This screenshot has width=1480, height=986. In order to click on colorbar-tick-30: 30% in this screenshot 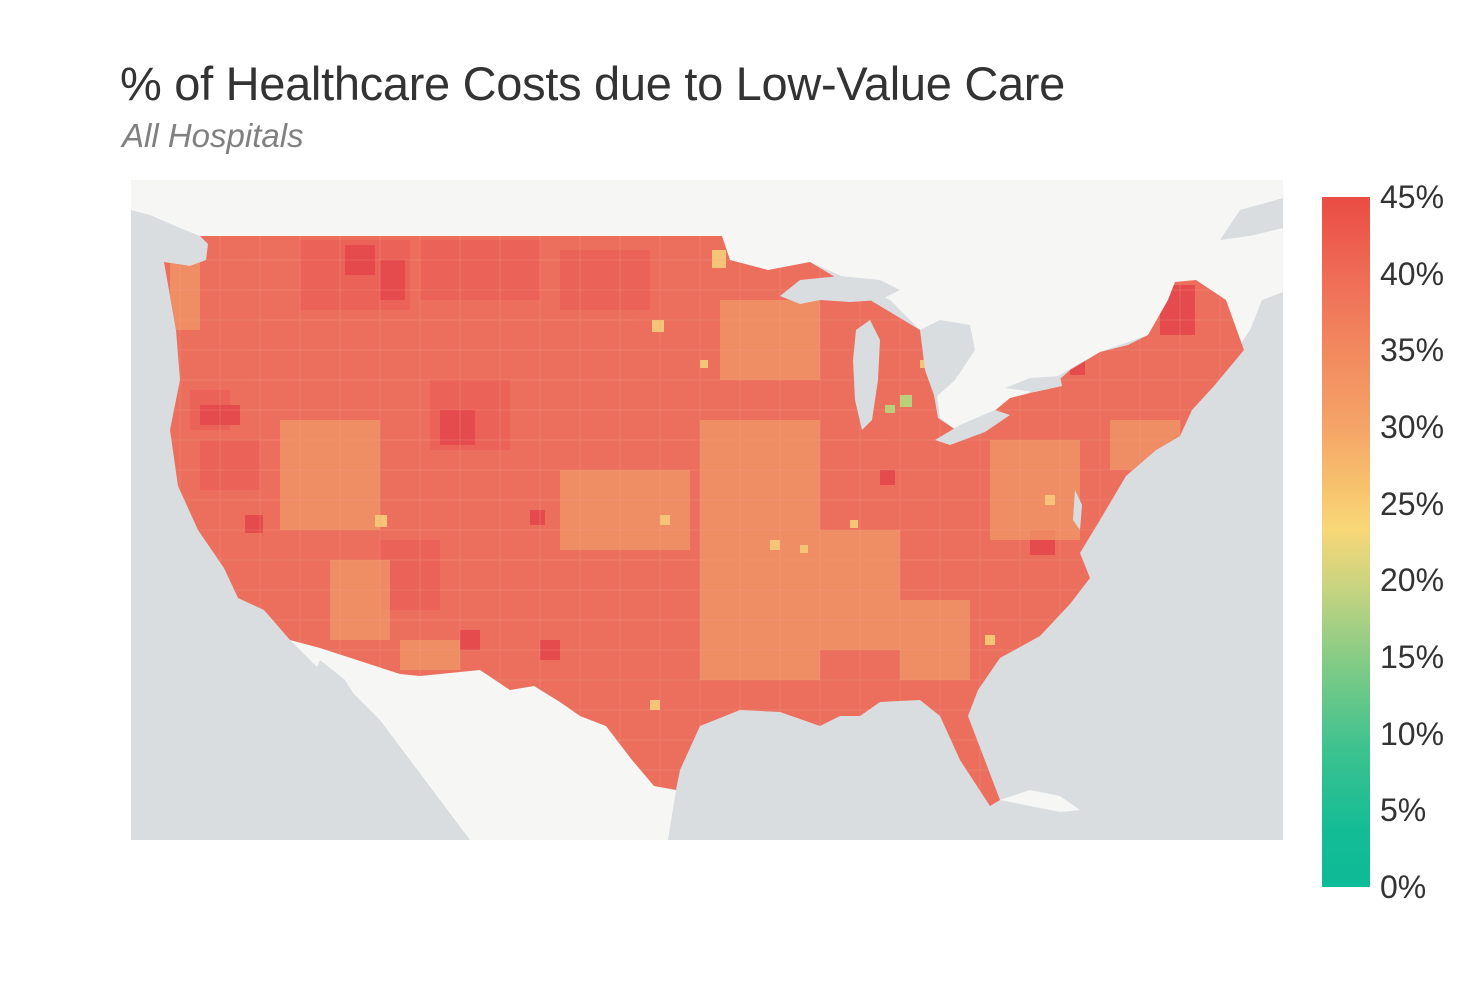, I will do `click(1412, 427)`.